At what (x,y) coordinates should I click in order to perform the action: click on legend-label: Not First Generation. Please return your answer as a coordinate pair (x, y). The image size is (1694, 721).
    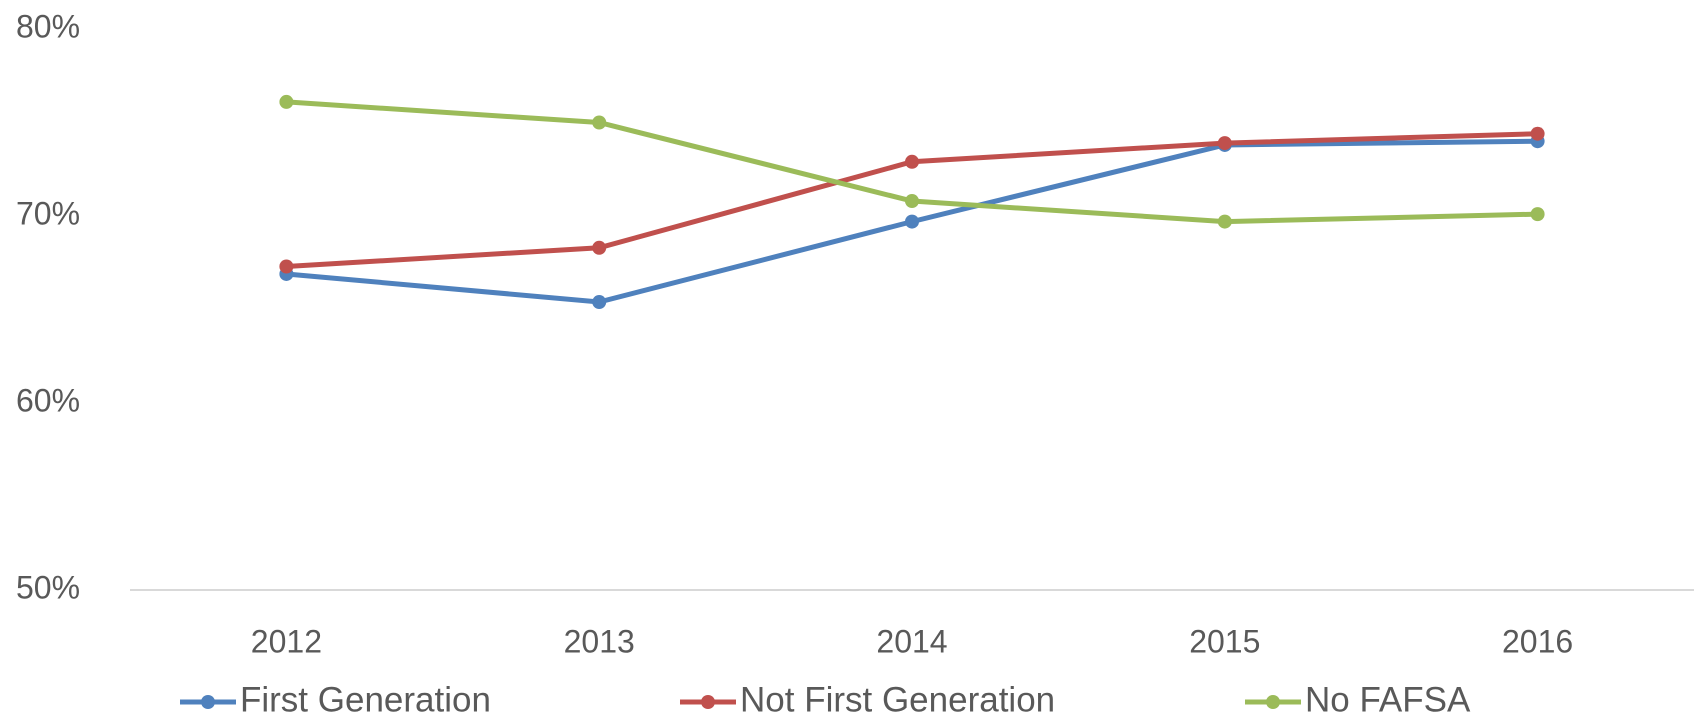
    Looking at the image, I should click on (897, 699).